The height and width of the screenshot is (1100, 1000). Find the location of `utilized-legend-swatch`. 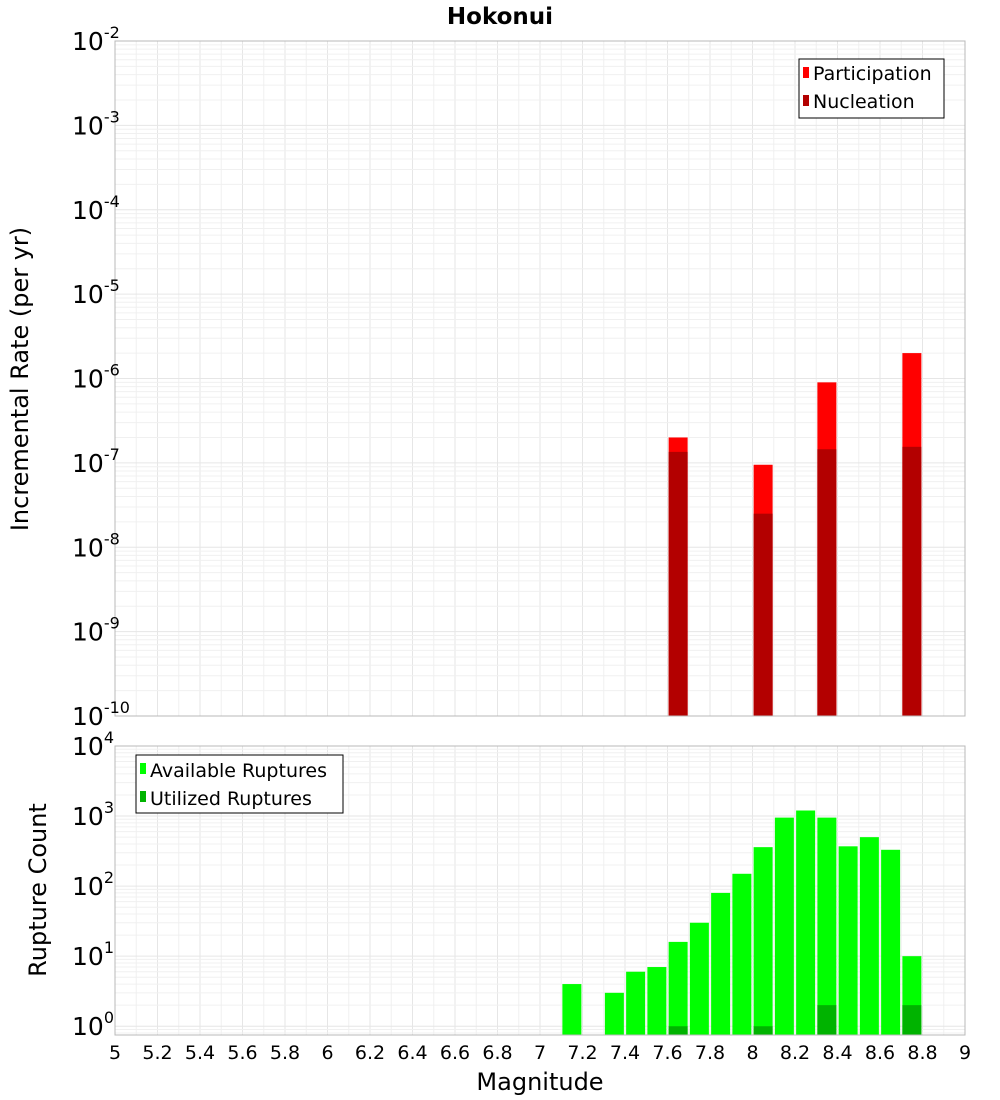

utilized-legend-swatch is located at coordinates (143, 796).